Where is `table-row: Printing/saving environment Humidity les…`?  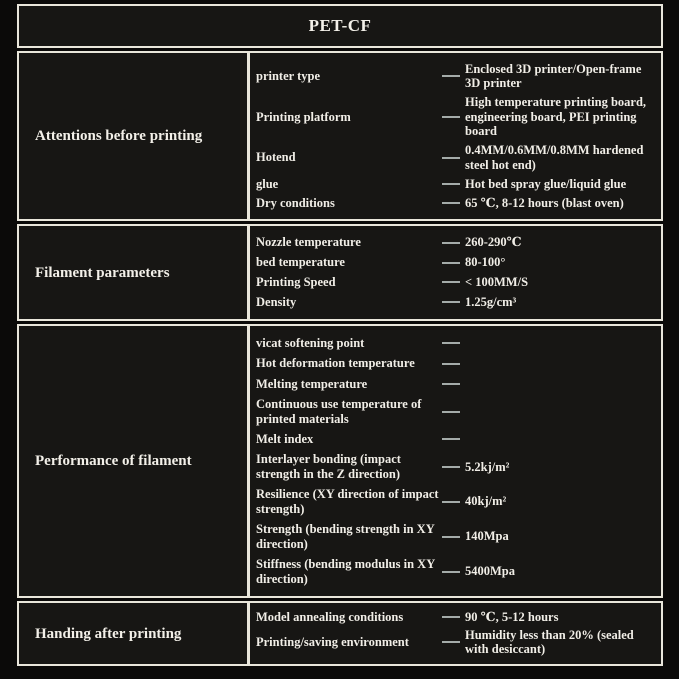 table-row: Printing/saving environment Humidity les… is located at coordinates (456, 642).